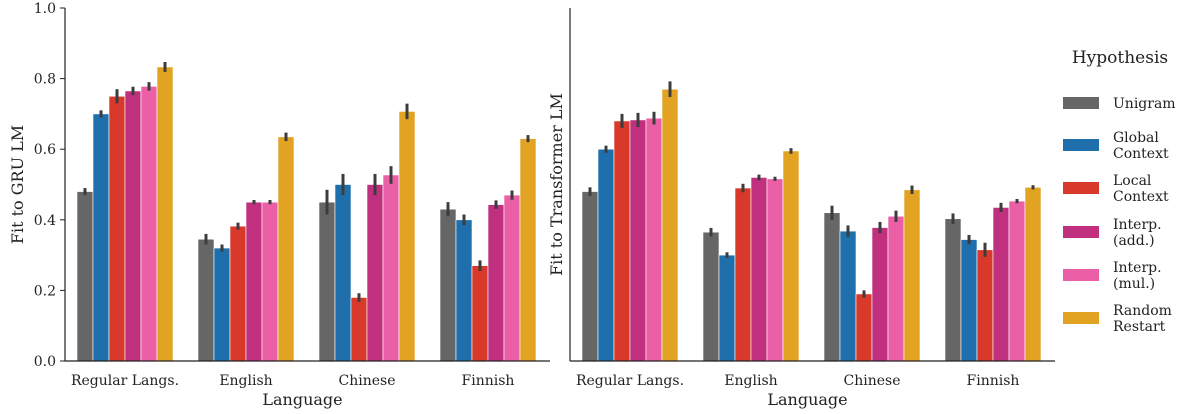 The image size is (1184, 414). What do you see at coordinates (45, 291) in the screenshot?
I see `y-tick-label: 0.2` at bounding box center [45, 291].